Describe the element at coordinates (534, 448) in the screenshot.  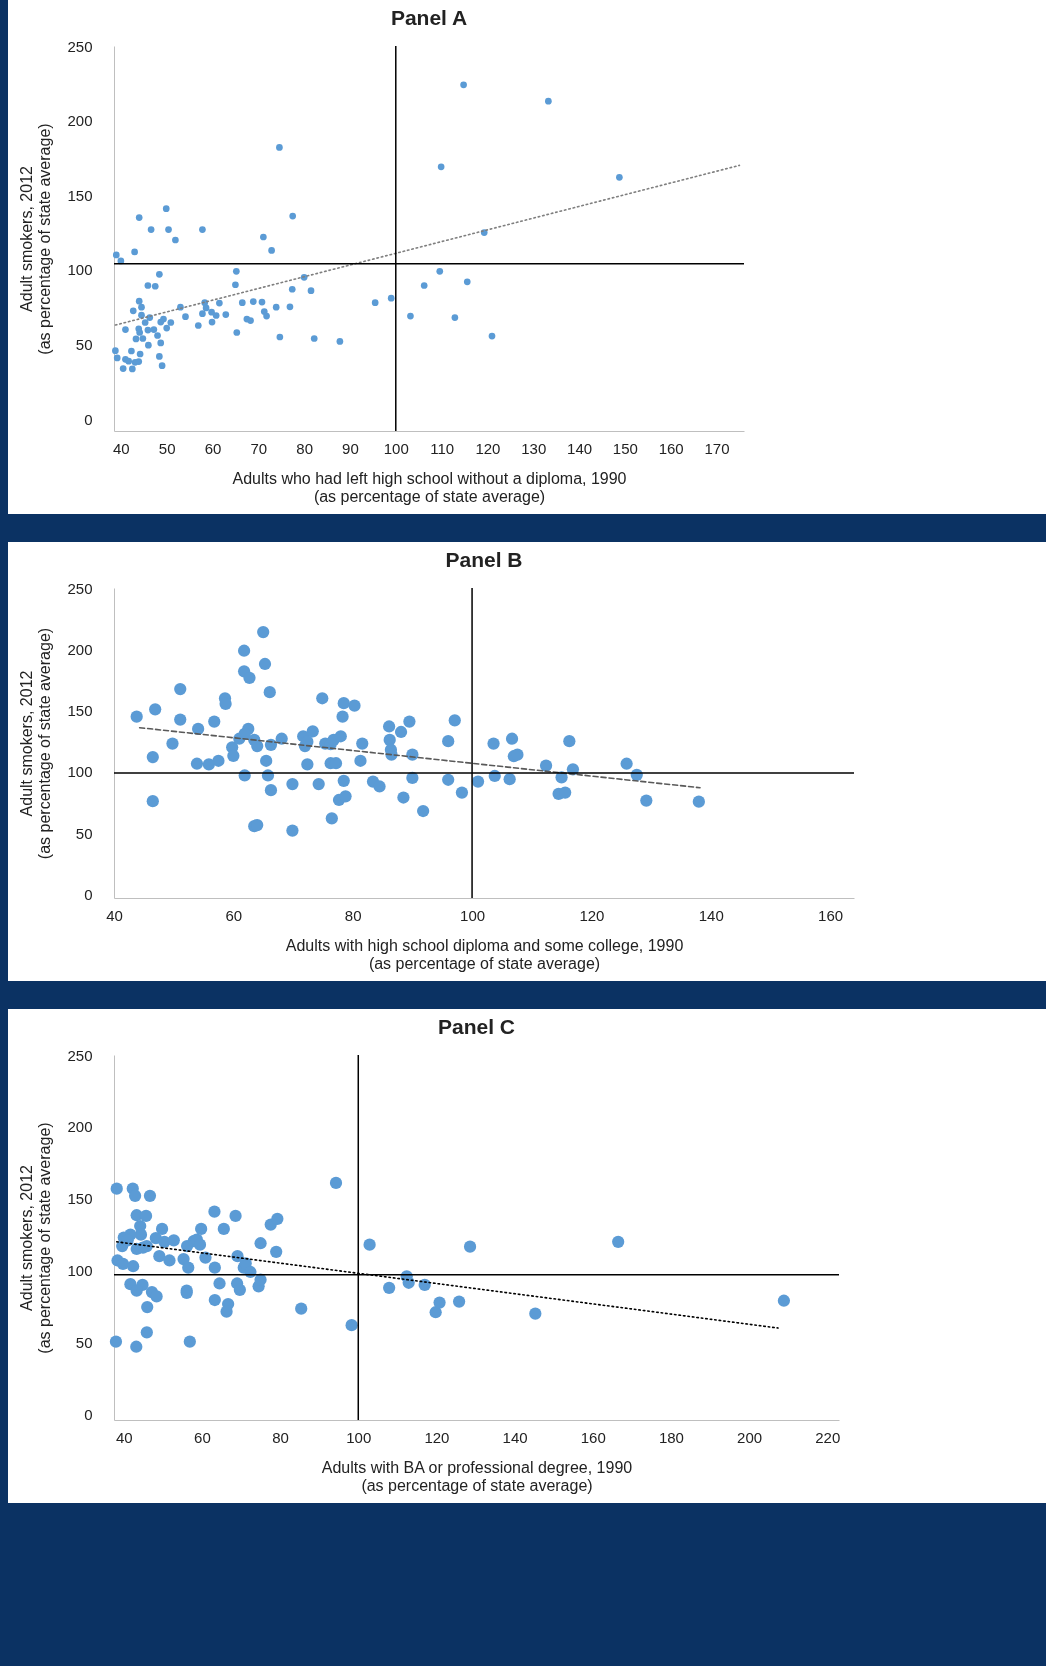
I see `x-tick-label: 130` at that location.